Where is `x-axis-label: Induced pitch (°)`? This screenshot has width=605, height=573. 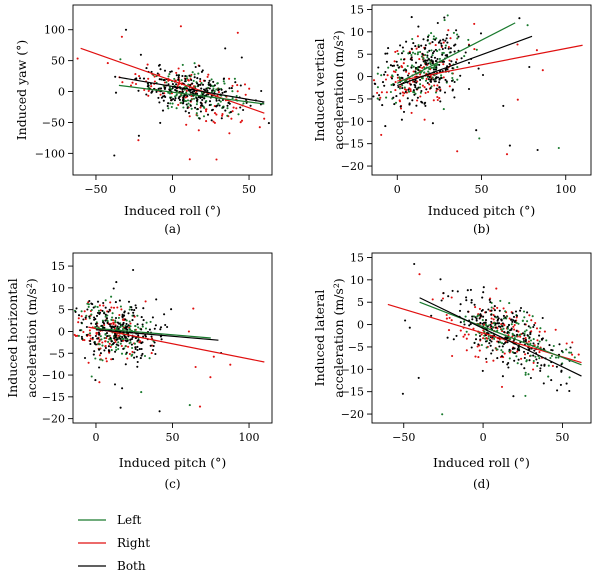
x-axis-label: Induced pitch (°) is located at coordinates (481, 210).